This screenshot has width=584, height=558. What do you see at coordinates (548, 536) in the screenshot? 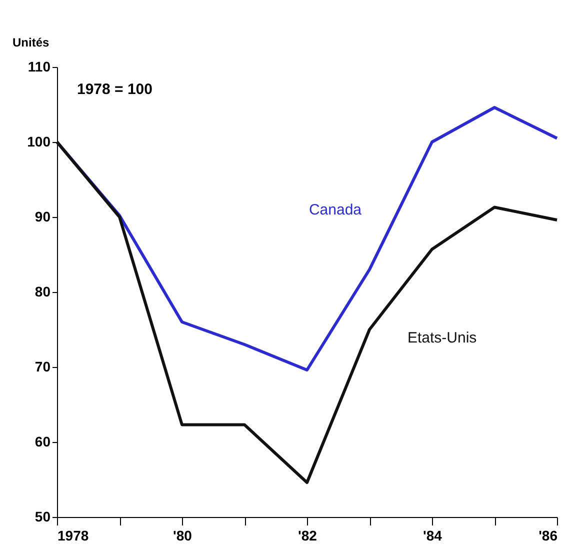
I see `x-tick-label: '86` at bounding box center [548, 536].